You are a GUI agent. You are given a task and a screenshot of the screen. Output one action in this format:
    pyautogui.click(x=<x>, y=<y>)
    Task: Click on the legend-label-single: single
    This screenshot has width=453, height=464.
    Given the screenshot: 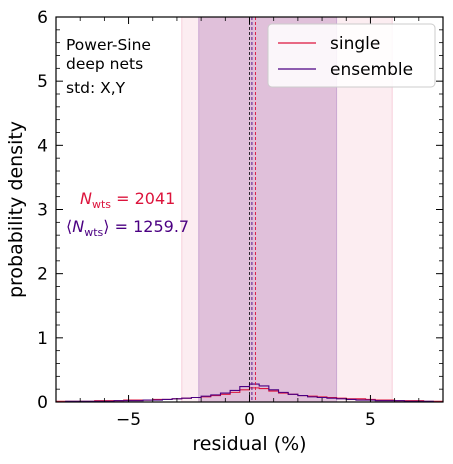 What is the action you would take?
    pyautogui.click(x=355, y=44)
    